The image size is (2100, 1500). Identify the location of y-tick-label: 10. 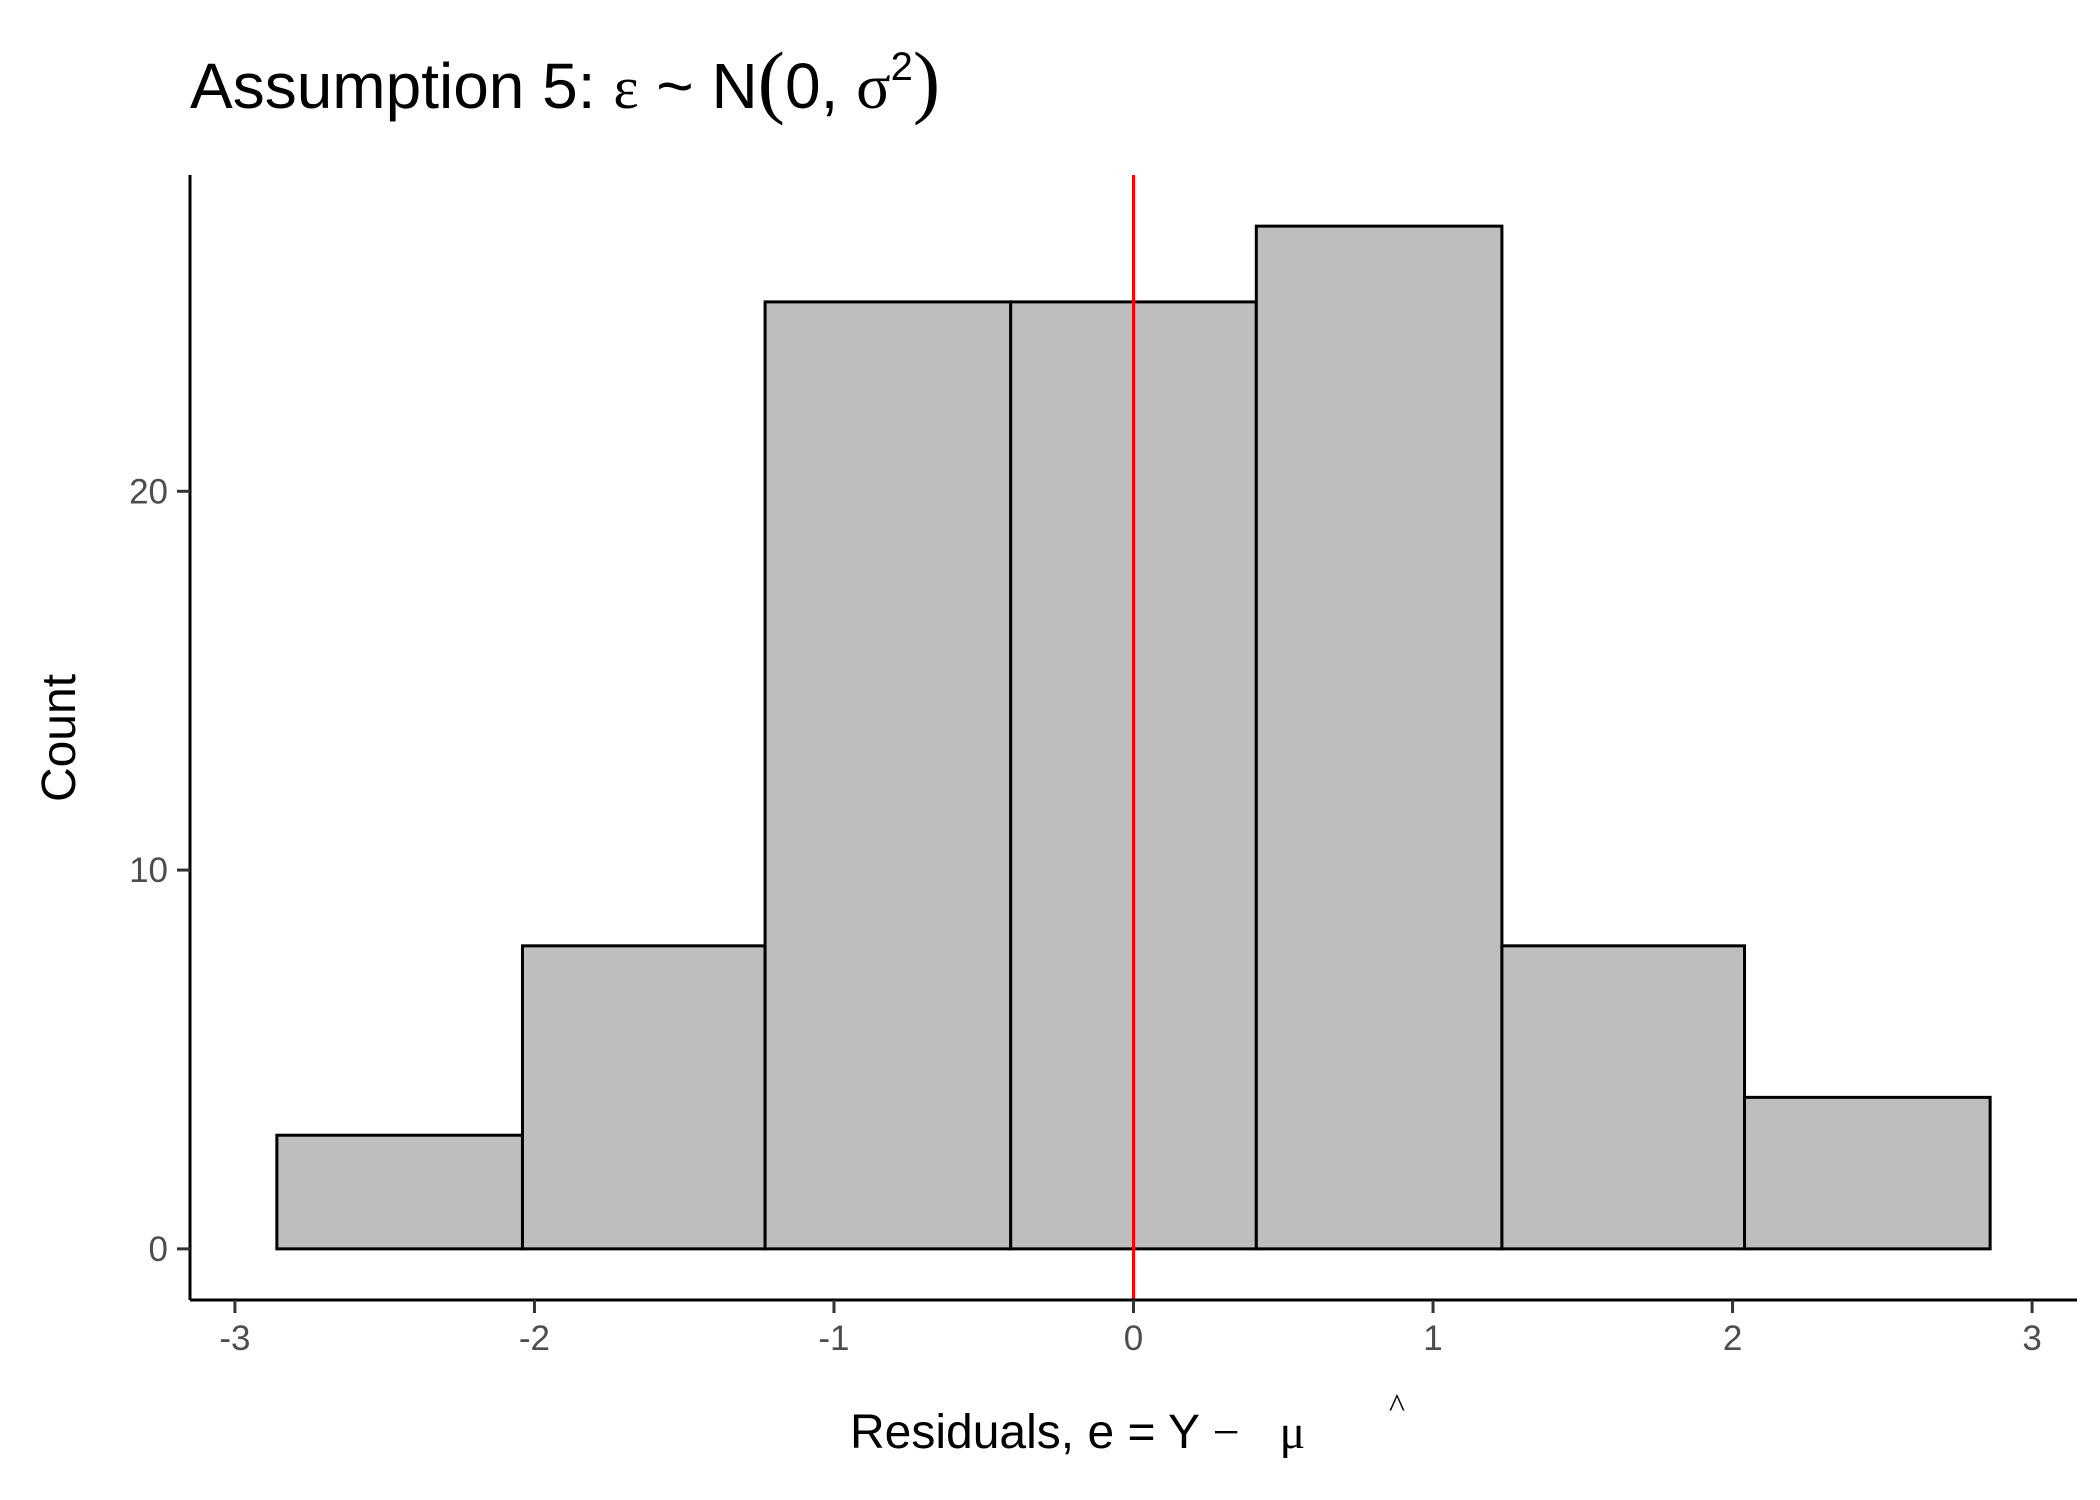
(148, 870).